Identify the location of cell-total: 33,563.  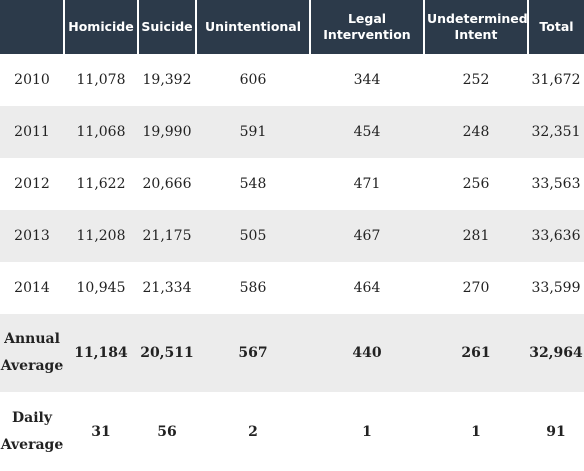
(556, 184).